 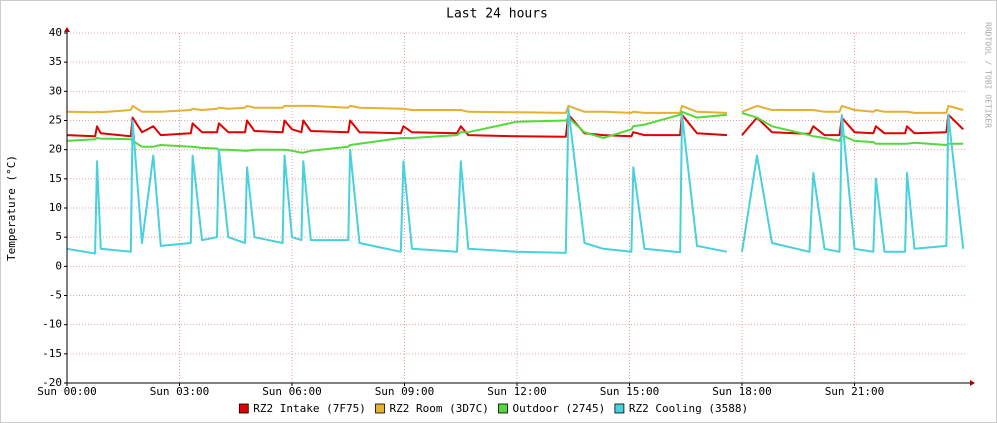 What do you see at coordinates (55, 90) in the screenshot?
I see `y-tick-label: 30` at bounding box center [55, 90].